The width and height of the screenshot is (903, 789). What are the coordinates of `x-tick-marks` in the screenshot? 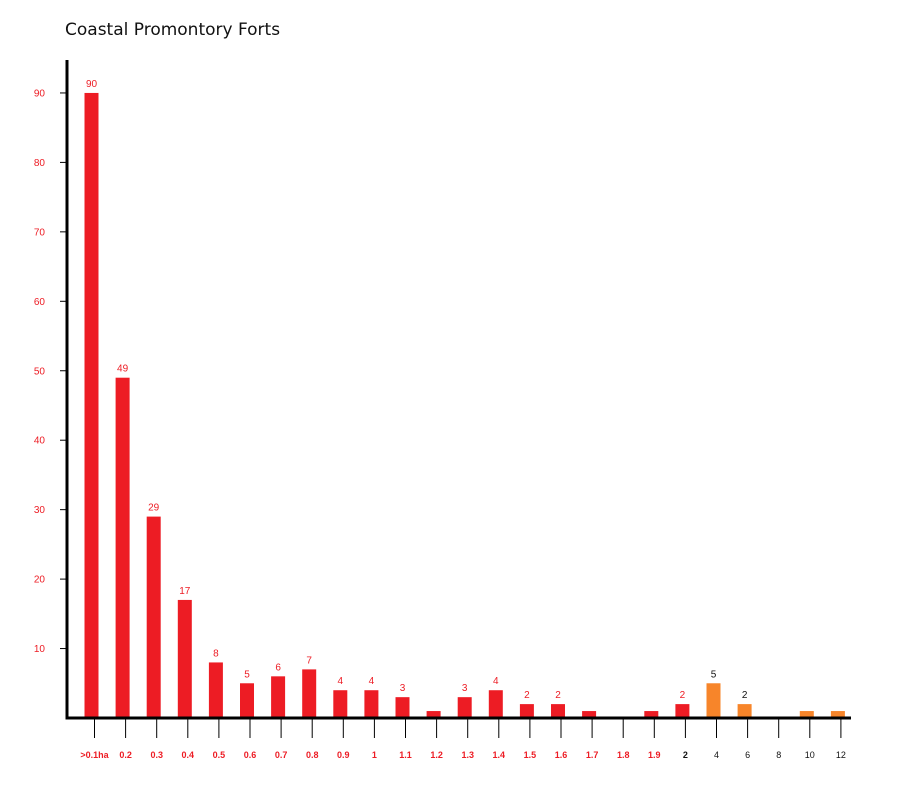 It's located at (468, 728).